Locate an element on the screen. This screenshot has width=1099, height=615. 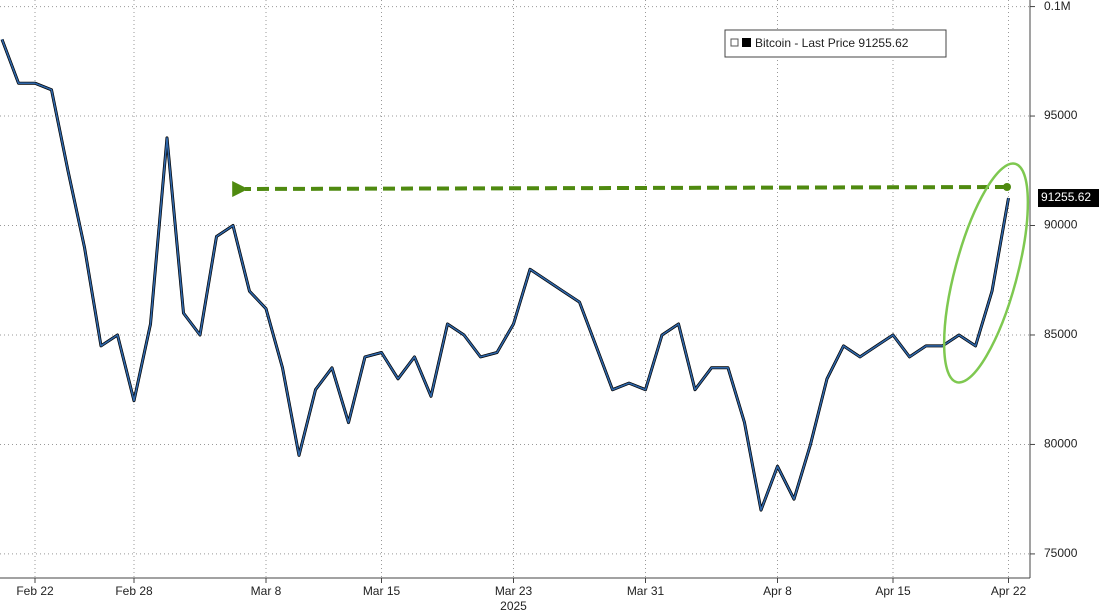
legend-label: Bitcoin - Last Price 91255.62 is located at coordinates (832, 43).